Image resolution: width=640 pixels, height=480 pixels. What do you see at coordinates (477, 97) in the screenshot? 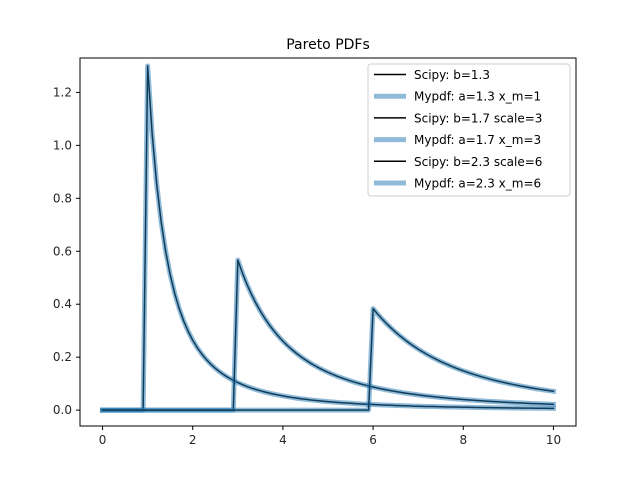
I see `legend-label-mypdf-a-1-3-x-m-1: Mypdf: a=1.3 x_m=1` at bounding box center [477, 97].